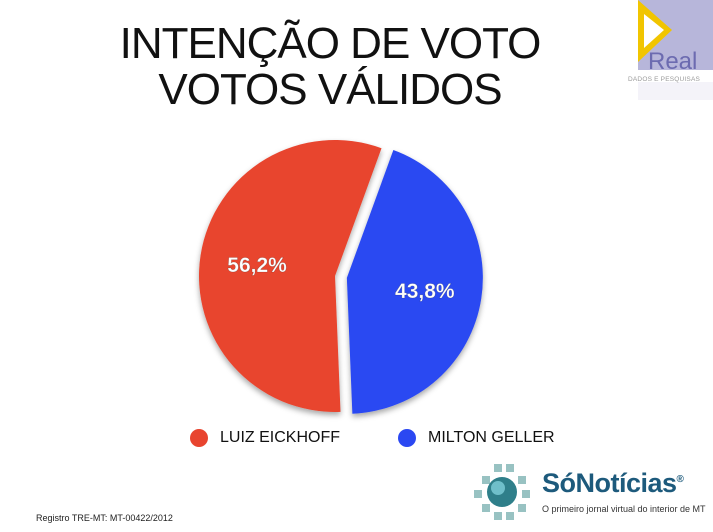 The width and height of the screenshot is (713, 532). What do you see at coordinates (680, 479) in the screenshot?
I see `sonoticias-registered-mark: ®` at bounding box center [680, 479].